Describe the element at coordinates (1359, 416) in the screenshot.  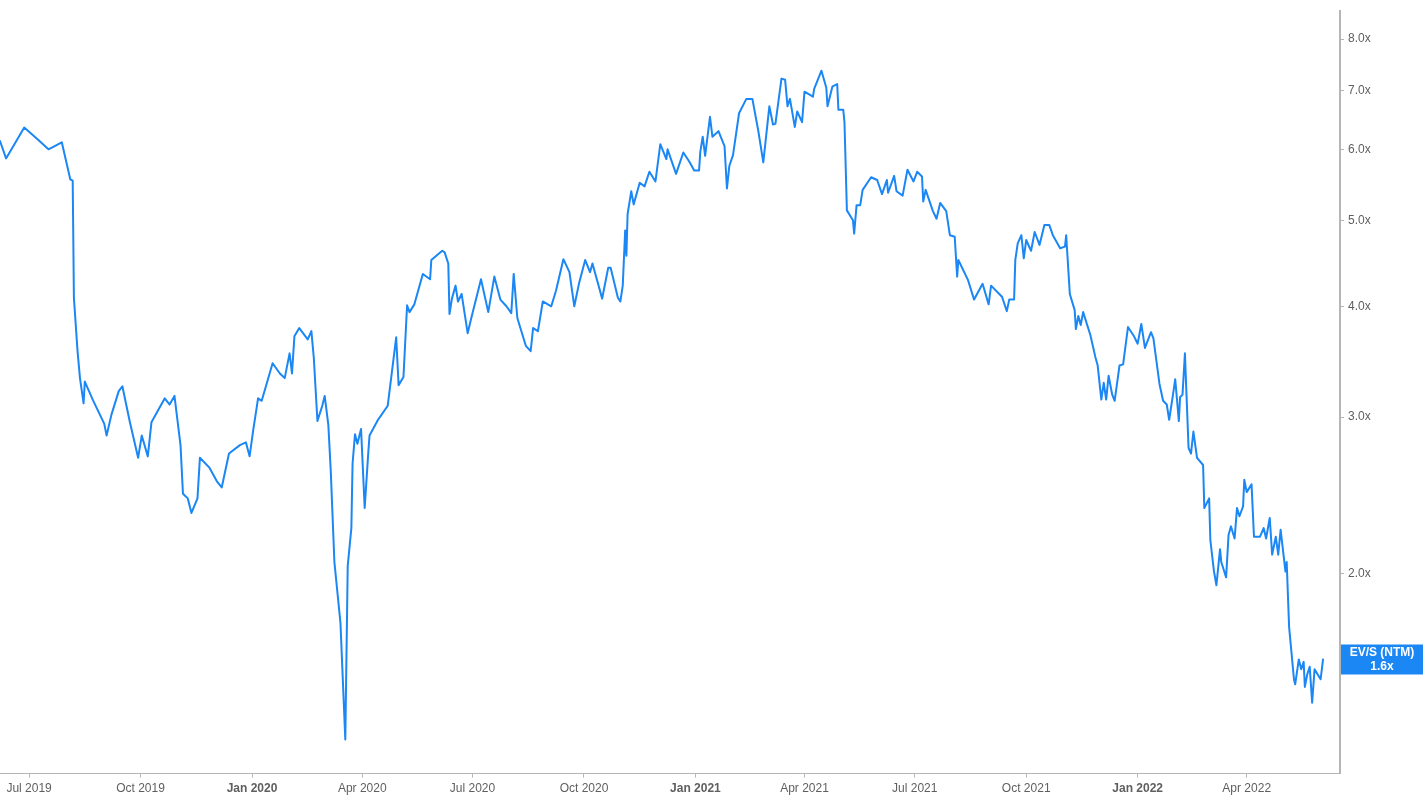
I see `y-tick-label: 3.0x` at that location.